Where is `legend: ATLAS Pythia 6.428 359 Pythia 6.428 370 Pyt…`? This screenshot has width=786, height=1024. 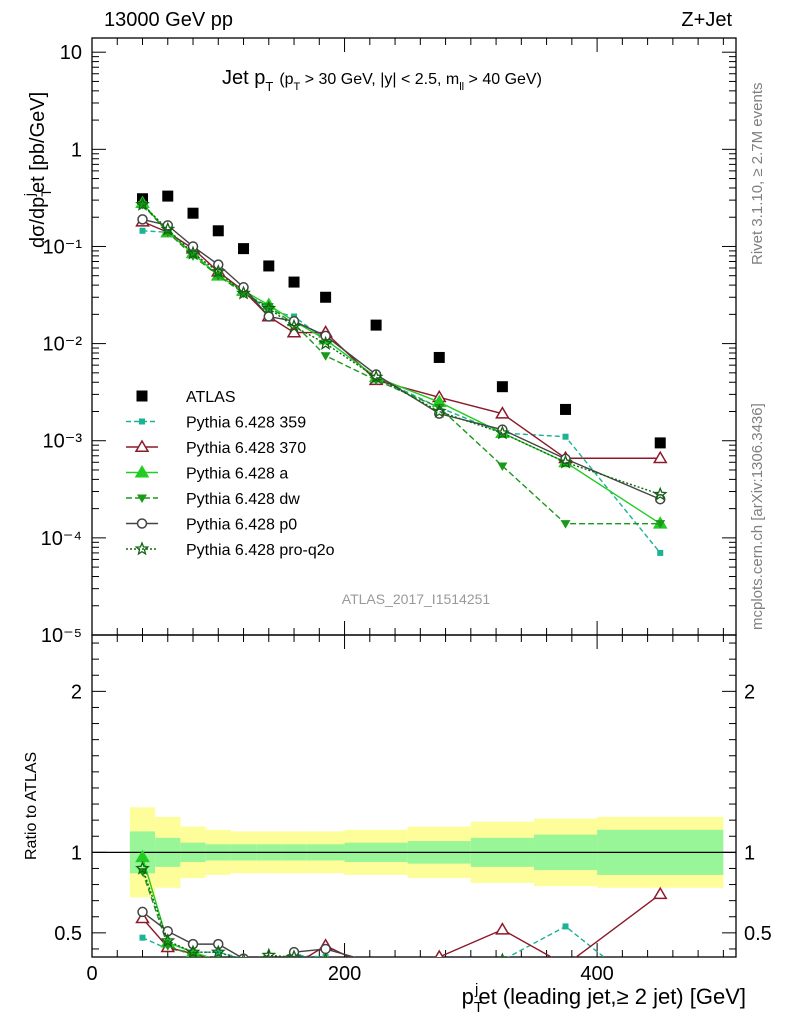
legend: ATLAS Pythia 6.428 359 Pythia 6.428 370 Pyt… is located at coordinates (230, 474).